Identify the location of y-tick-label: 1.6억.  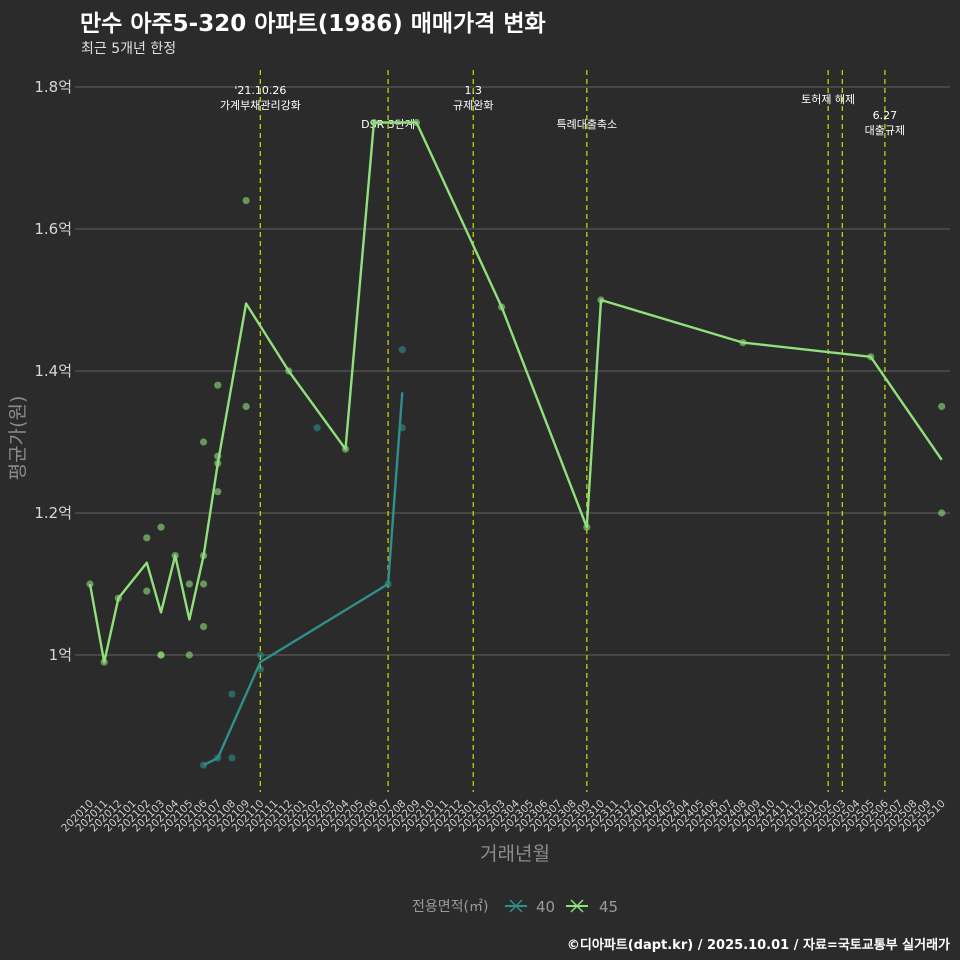
(53, 229).